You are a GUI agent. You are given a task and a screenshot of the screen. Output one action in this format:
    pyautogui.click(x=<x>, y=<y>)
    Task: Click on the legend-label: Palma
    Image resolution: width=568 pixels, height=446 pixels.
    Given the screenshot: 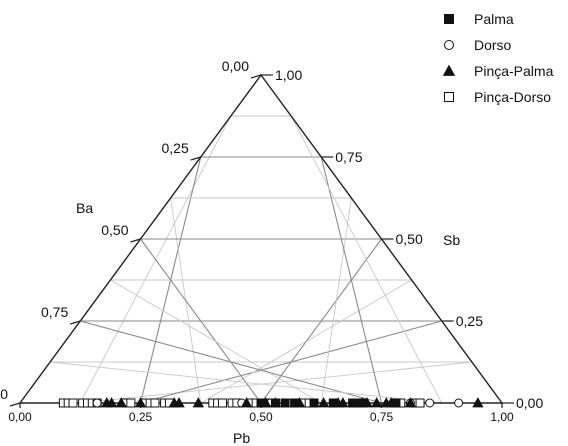 What is the action you would take?
    pyautogui.click(x=494, y=19)
    